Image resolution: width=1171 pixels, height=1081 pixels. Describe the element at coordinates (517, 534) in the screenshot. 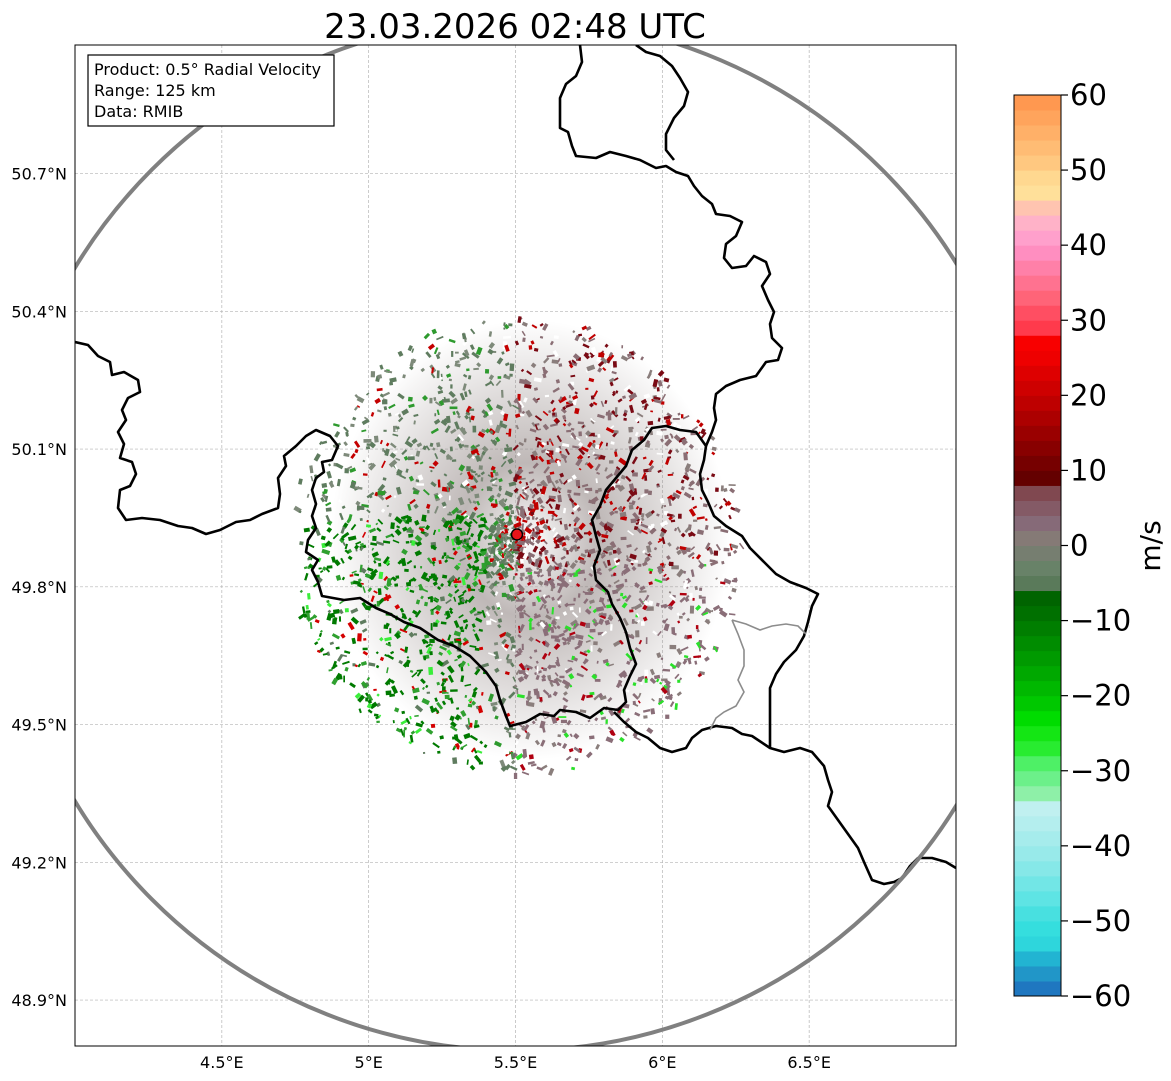

I see `radar-site-marker` at that location.